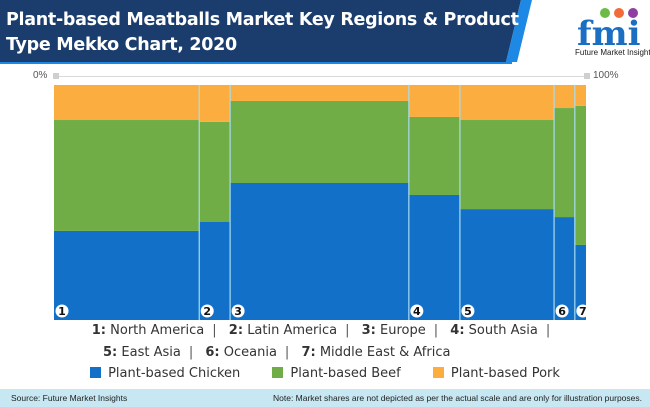  What do you see at coordinates (612, 52) in the screenshot?
I see `logo-caption: Future Market Insights` at bounding box center [612, 52].